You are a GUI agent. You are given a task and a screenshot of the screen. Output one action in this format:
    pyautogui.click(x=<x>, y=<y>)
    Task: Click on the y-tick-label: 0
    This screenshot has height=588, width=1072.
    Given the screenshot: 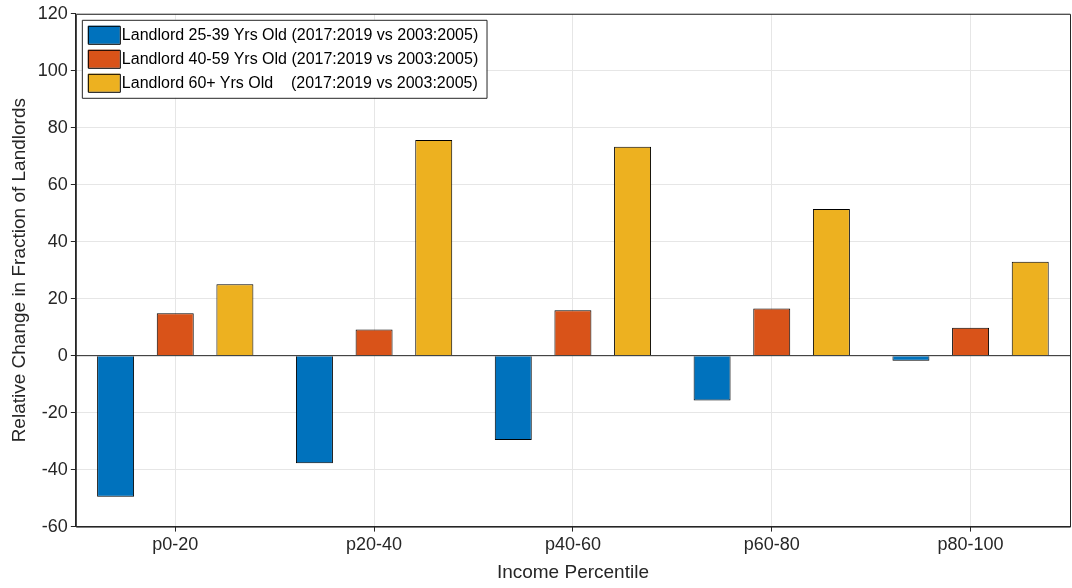 What is the action you would take?
    pyautogui.click(x=62, y=354)
    